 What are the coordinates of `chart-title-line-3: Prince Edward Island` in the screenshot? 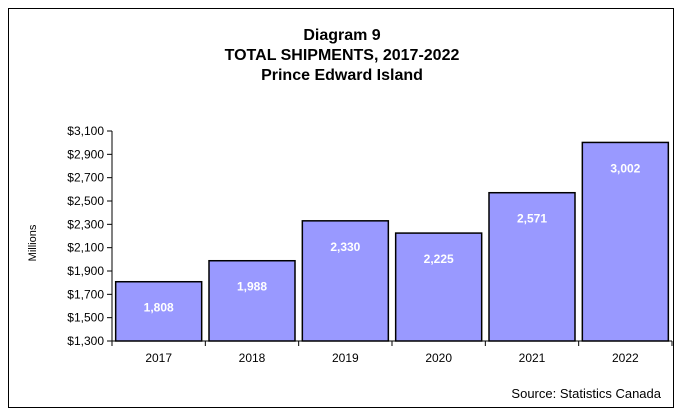 It's located at (342, 75).